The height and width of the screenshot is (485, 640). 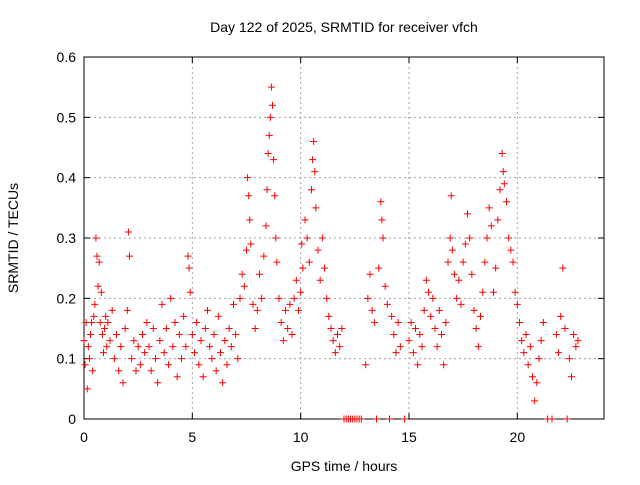 I want to click on y-tick-label: 0.5, so click(x=67, y=117).